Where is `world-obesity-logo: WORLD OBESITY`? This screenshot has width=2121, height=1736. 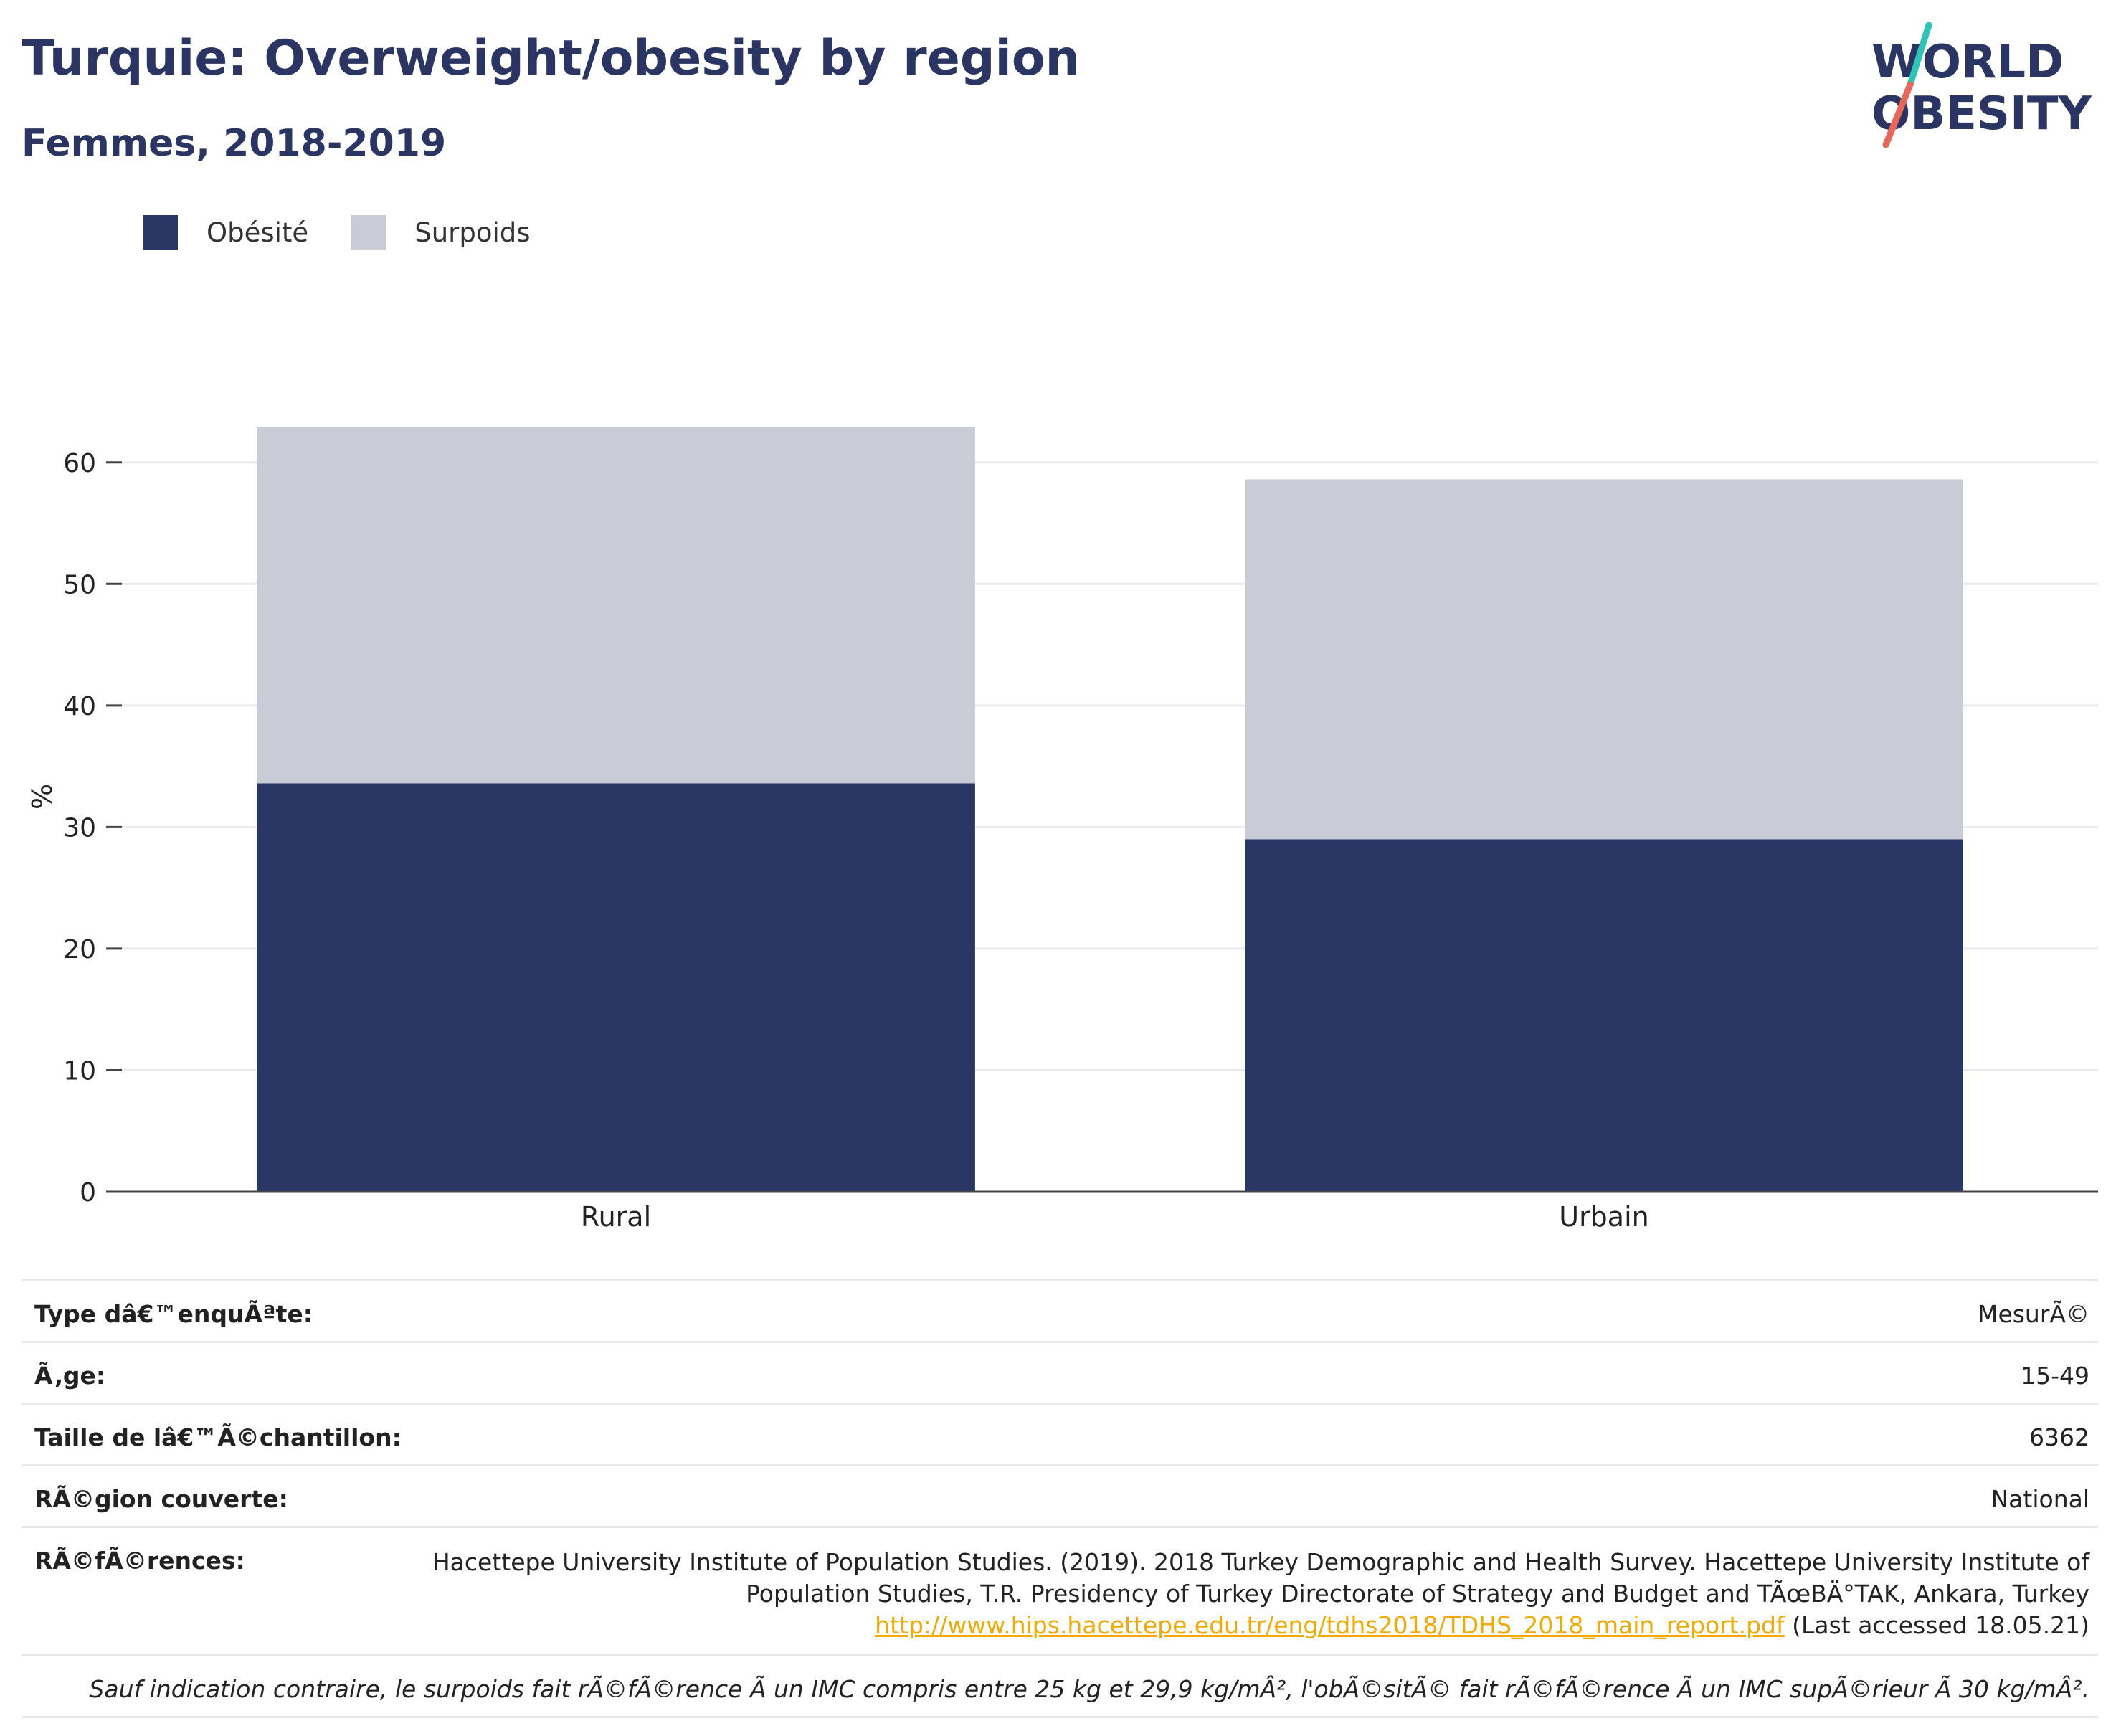
world-obesity-logo: WORLD OBESITY is located at coordinates (1981, 85).